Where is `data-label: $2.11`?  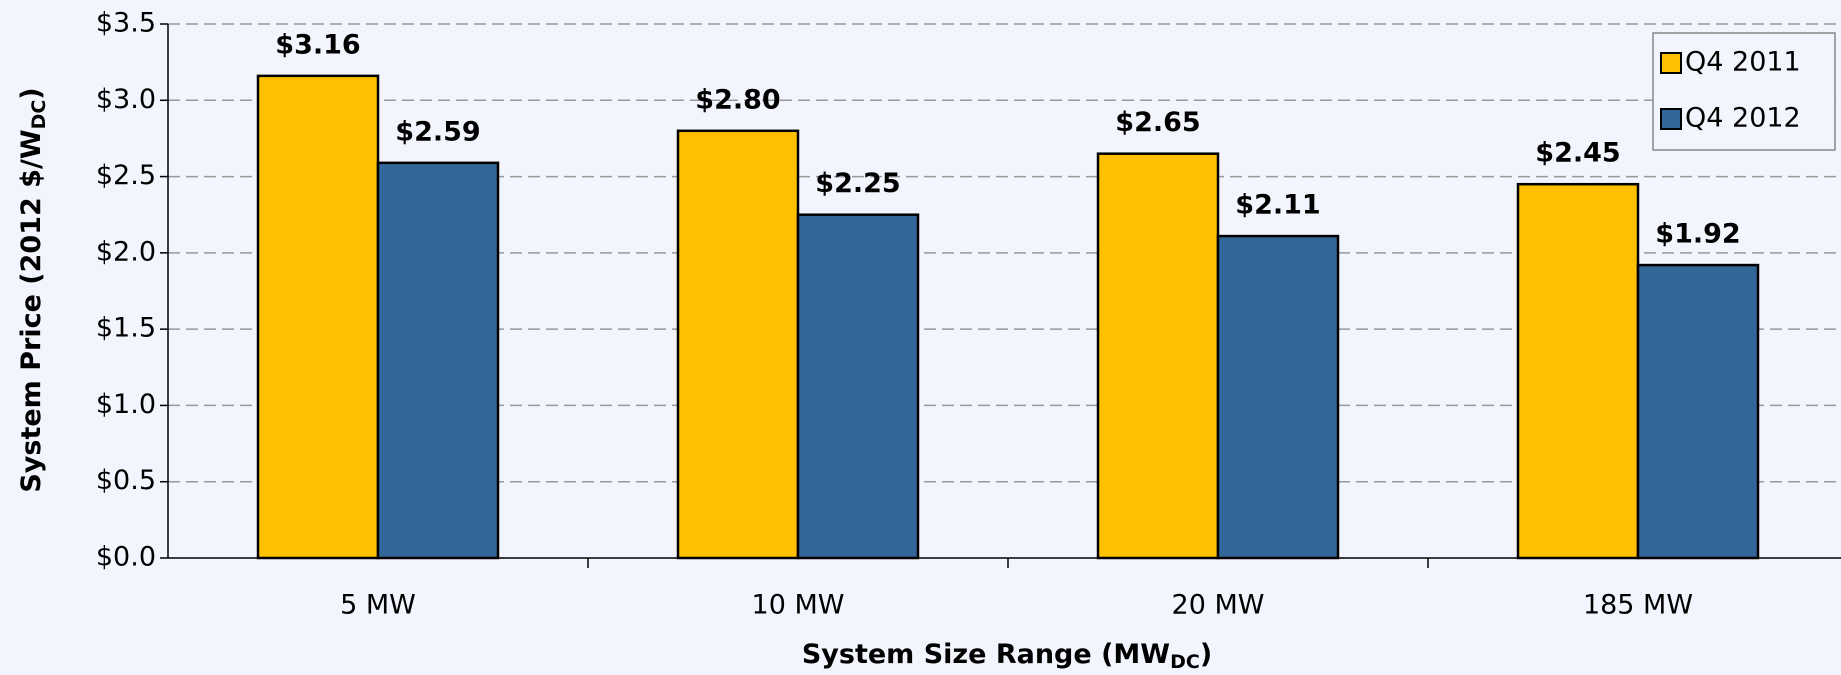
data-label: $2.11 is located at coordinates (1277, 205).